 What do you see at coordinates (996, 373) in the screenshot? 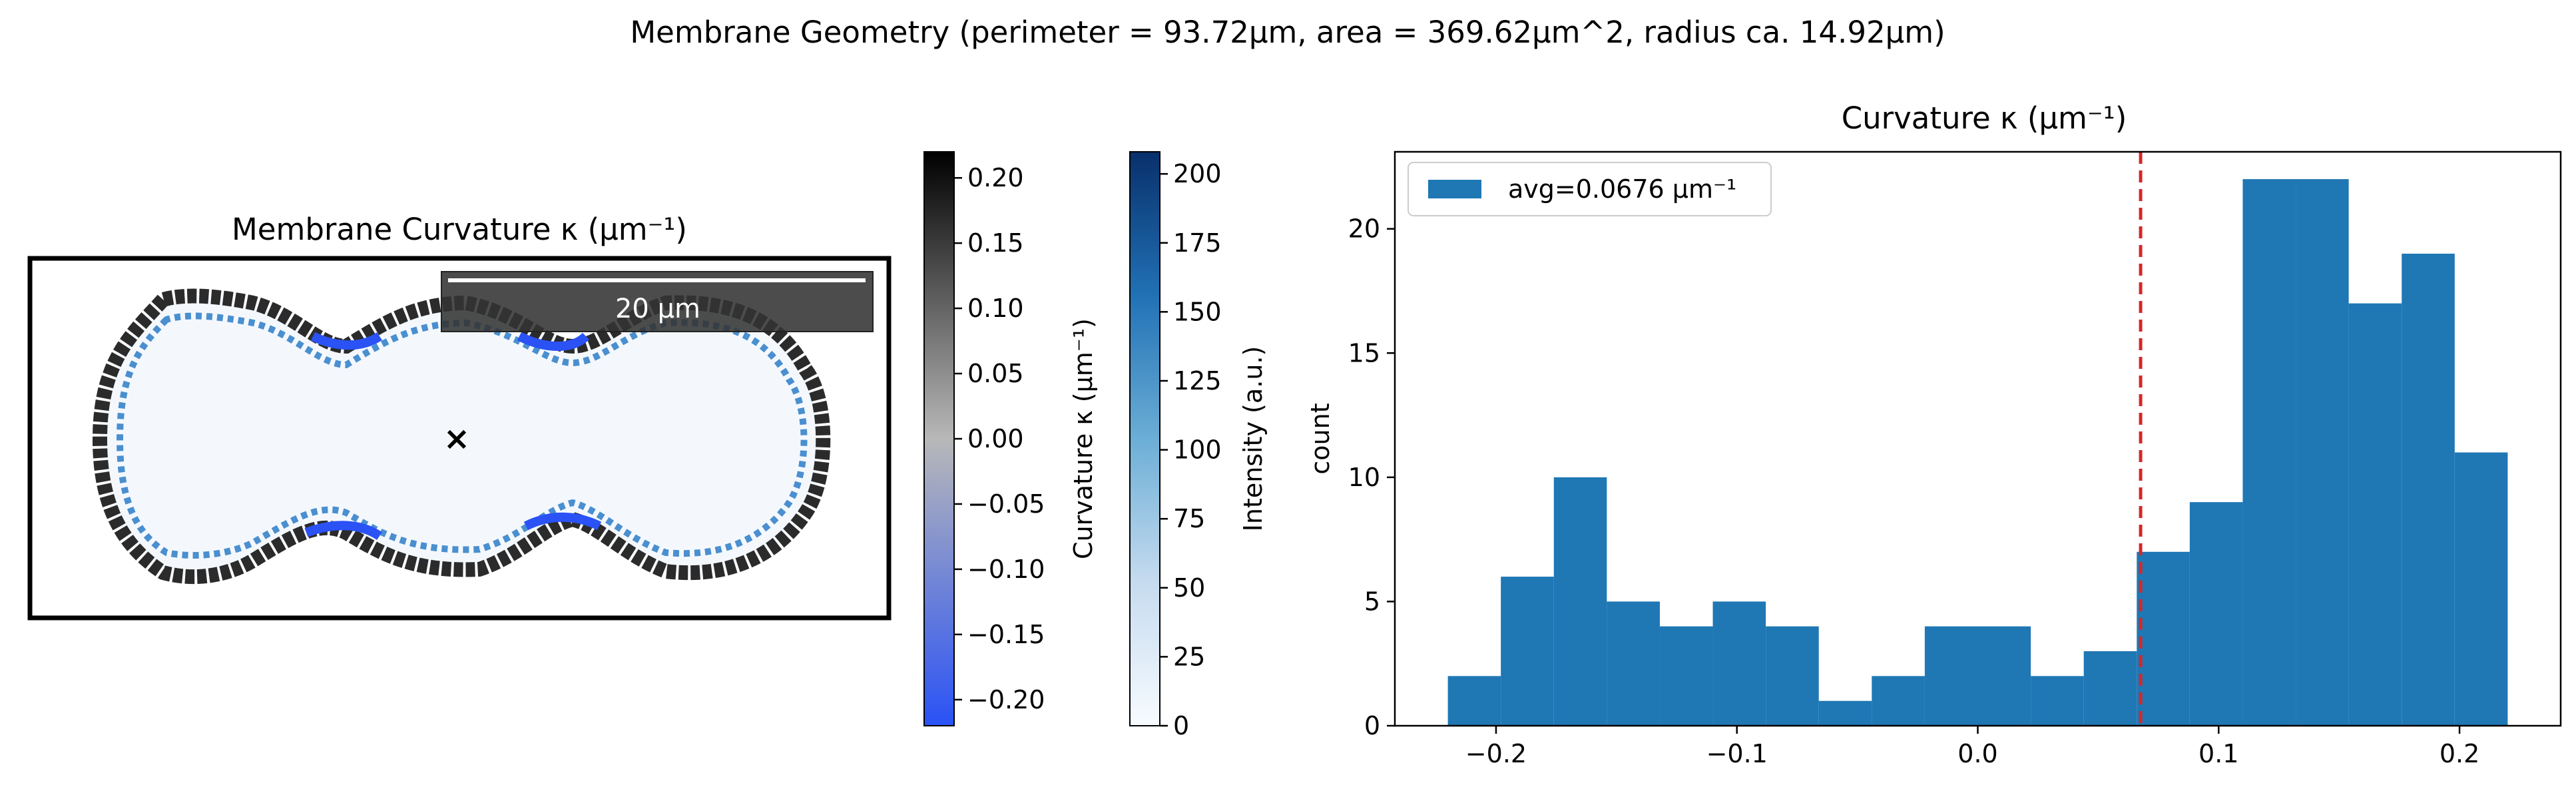
I see `colorbar-tick-label: 0.05` at bounding box center [996, 373].